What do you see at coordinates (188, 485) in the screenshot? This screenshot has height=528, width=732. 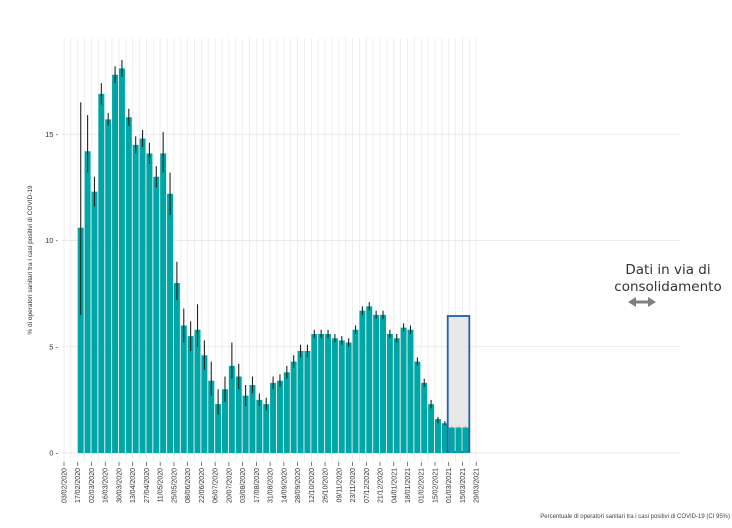 I see `x-tick-label: 08/06/2020` at bounding box center [188, 485].